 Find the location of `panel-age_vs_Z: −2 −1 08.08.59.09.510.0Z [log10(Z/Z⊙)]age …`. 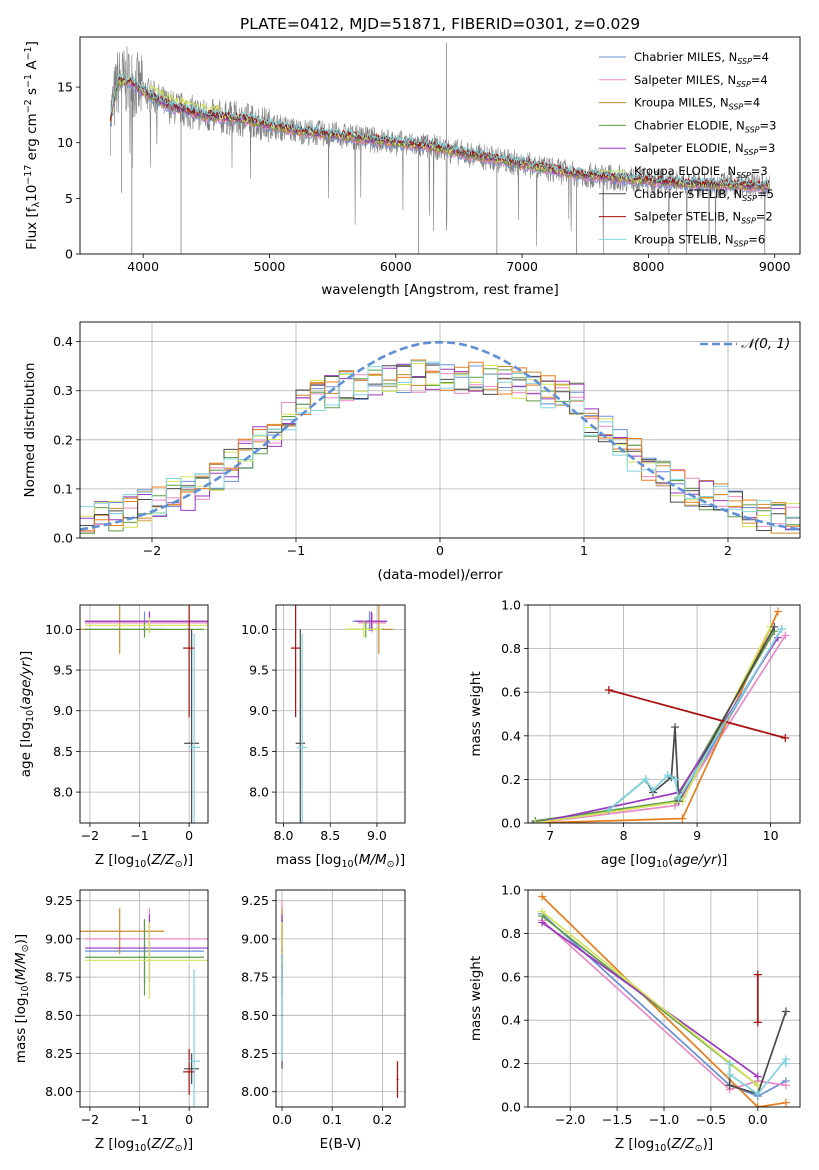

panel-age_vs_Z: −2 −1 08.08.59.09.510.0Z [log10(Z/Z⊙)]age … is located at coordinates (113, 737).